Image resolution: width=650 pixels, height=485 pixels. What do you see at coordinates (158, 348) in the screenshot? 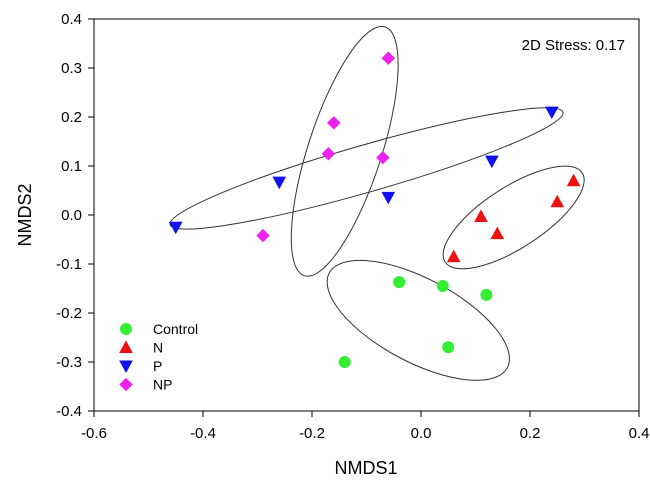
I see `legend-label-n: N` at bounding box center [158, 348].